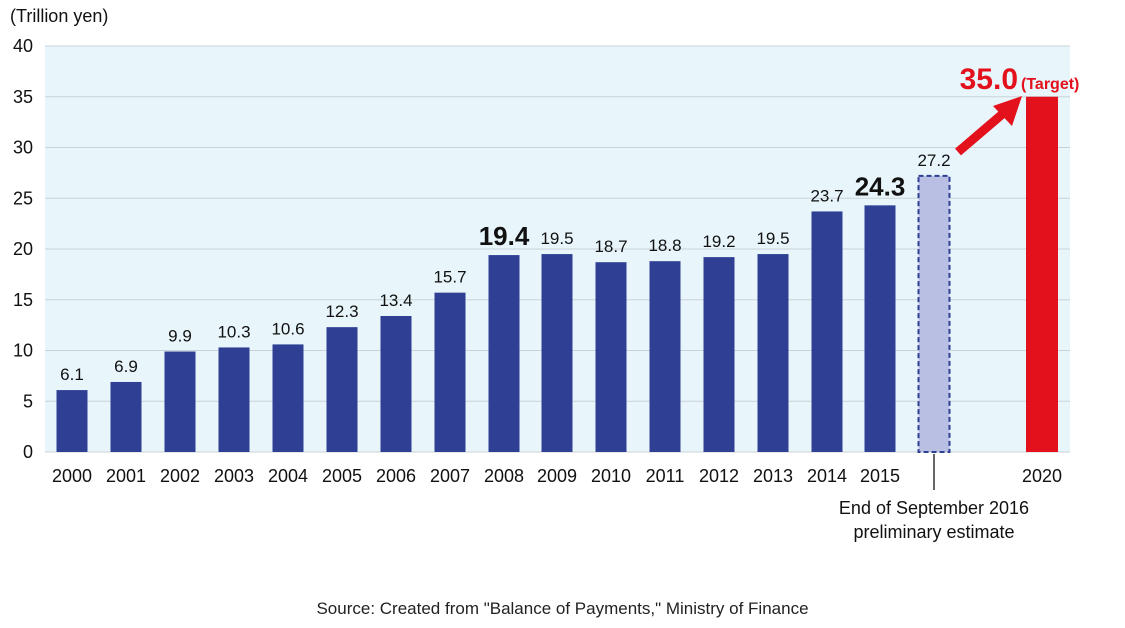 This screenshot has height=628, width=1125. What do you see at coordinates (880, 186) in the screenshot?
I see `bar-value-label: 24.3` at bounding box center [880, 186].